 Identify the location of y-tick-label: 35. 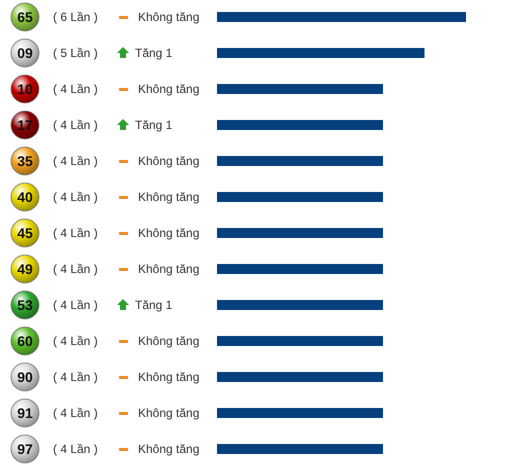
(25, 161).